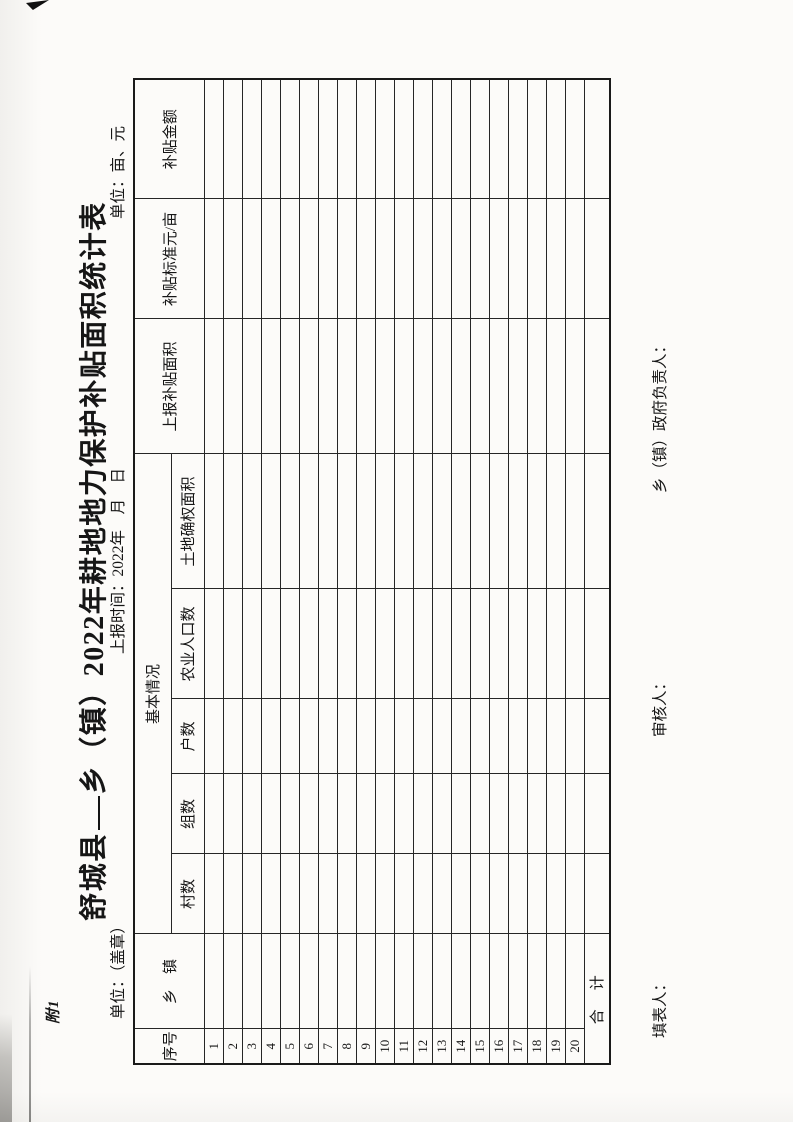 Image resolution: width=793 pixels, height=1122 pixels. Describe the element at coordinates (517, 1046) in the screenshot. I see `row-serial-cell: 17` at that location.